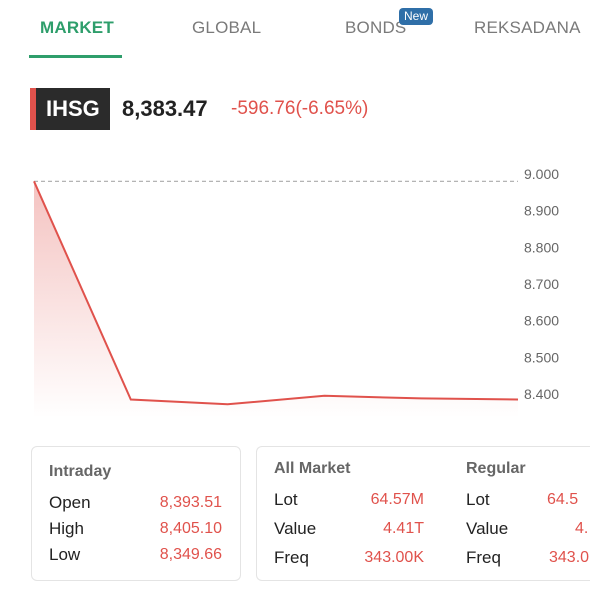 The height and width of the screenshot is (603, 590). What do you see at coordinates (227, 27) in the screenshot?
I see `tab-global: GLOBAL` at bounding box center [227, 27].